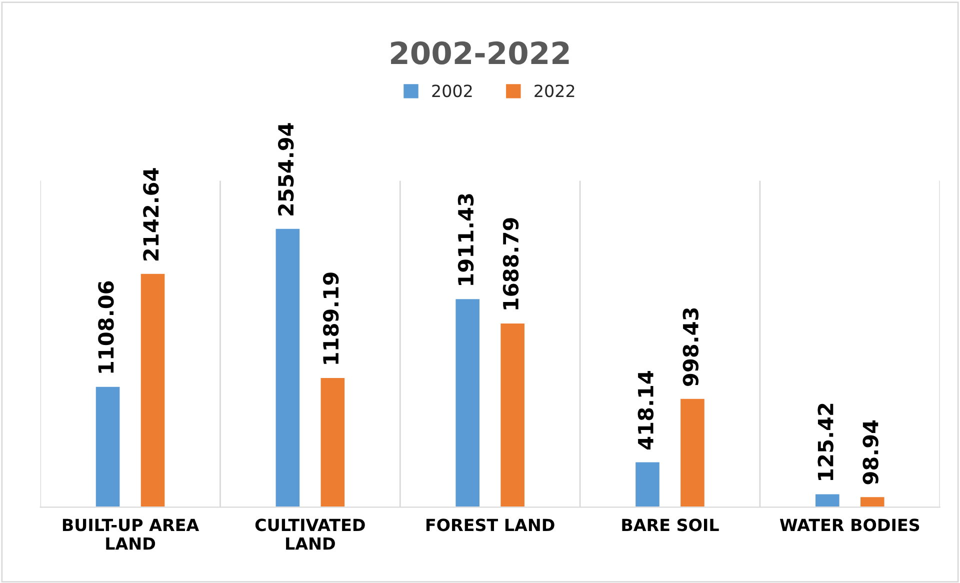 The width and height of the screenshot is (960, 583). What do you see at coordinates (286, 169) in the screenshot?
I see `data-label: 2554.94` at bounding box center [286, 169].